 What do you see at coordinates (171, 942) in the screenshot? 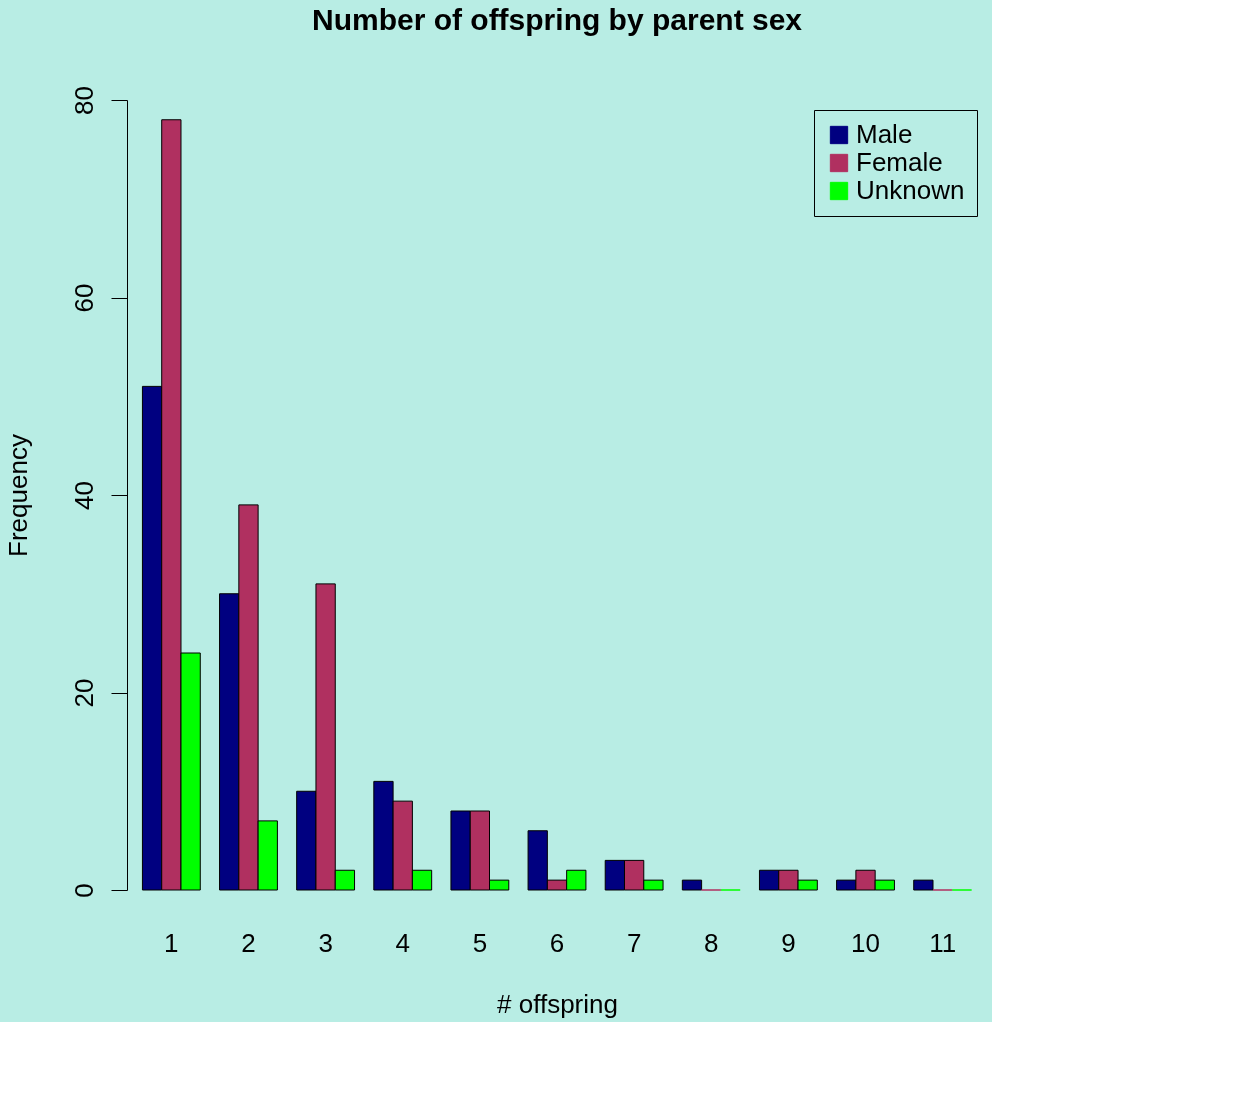
I see `x-tick-label: 1` at bounding box center [171, 942].